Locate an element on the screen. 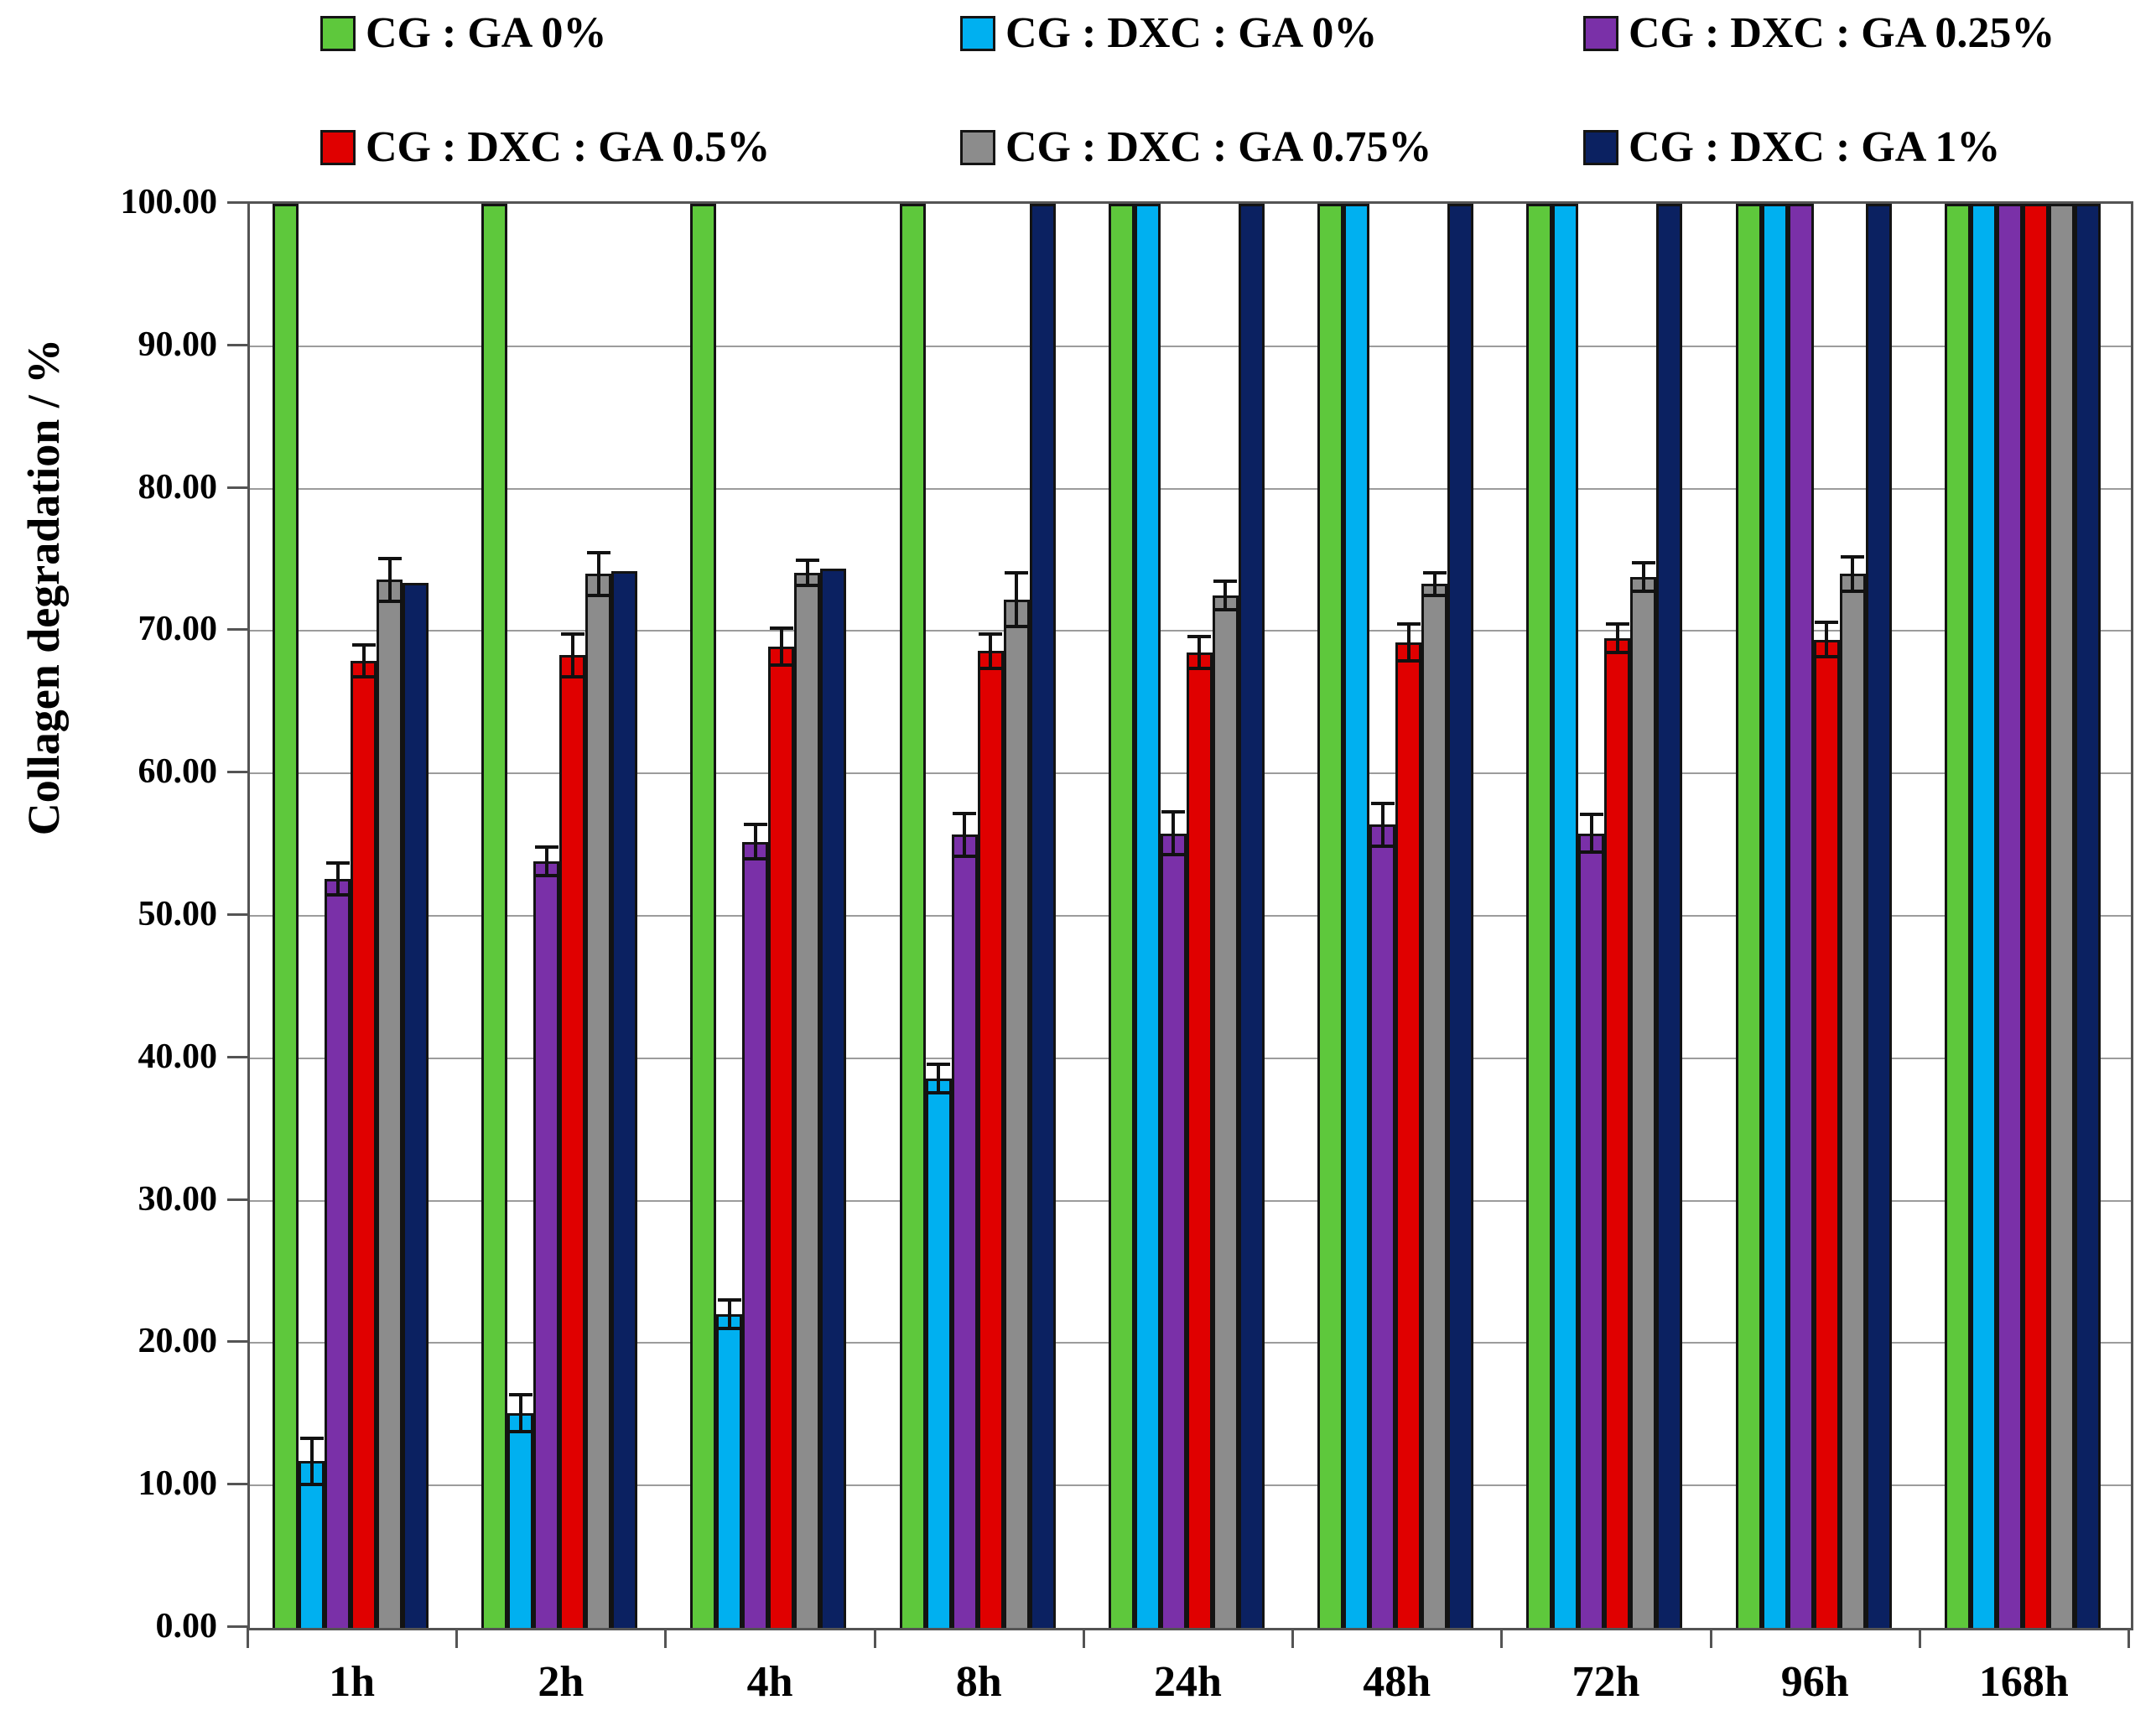 This screenshot has width=2156, height=1726. y-tick-label: 90.00 is located at coordinates (178, 344).